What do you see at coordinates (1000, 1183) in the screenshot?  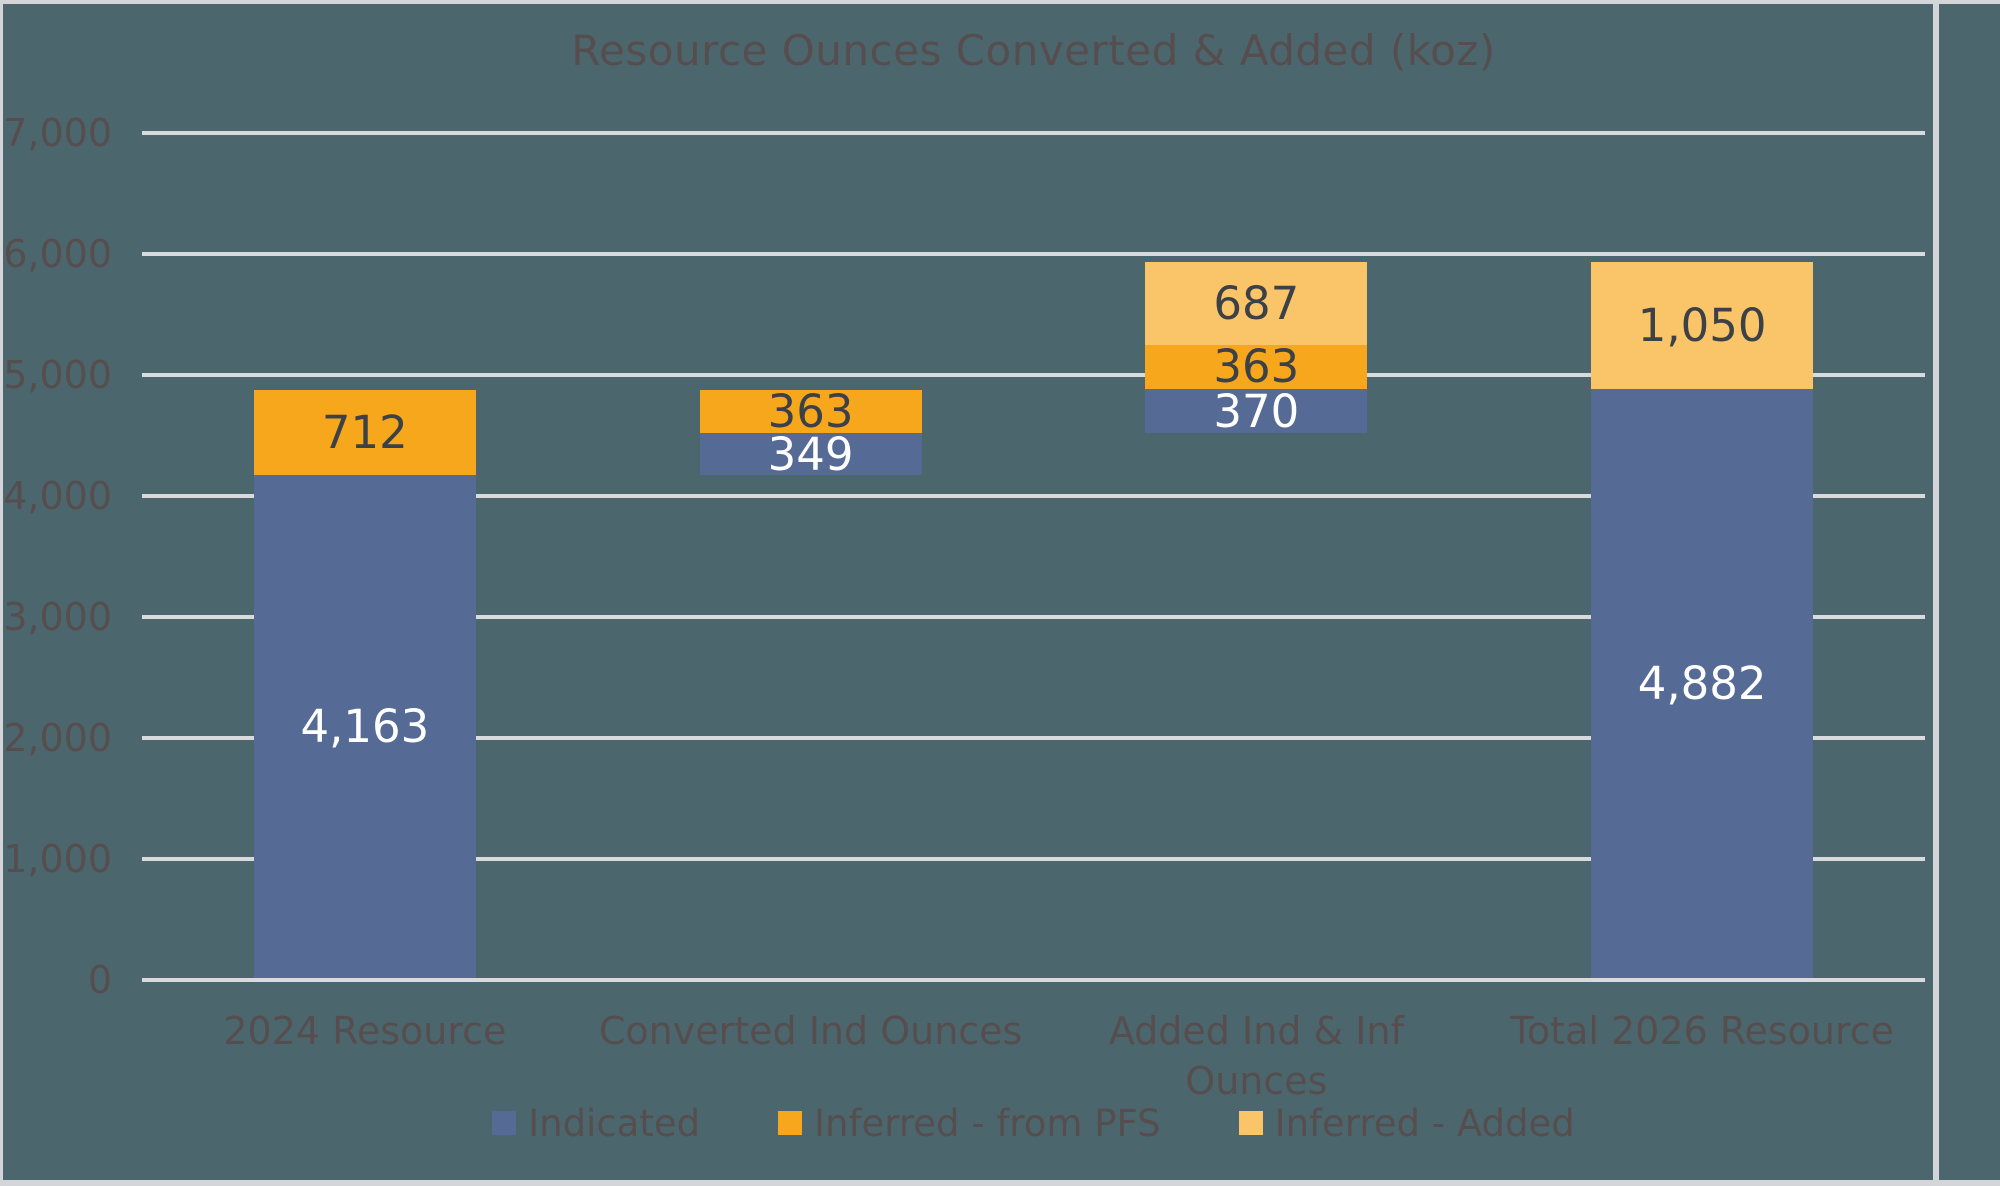 I see `cell-border-bottom` at bounding box center [1000, 1183].